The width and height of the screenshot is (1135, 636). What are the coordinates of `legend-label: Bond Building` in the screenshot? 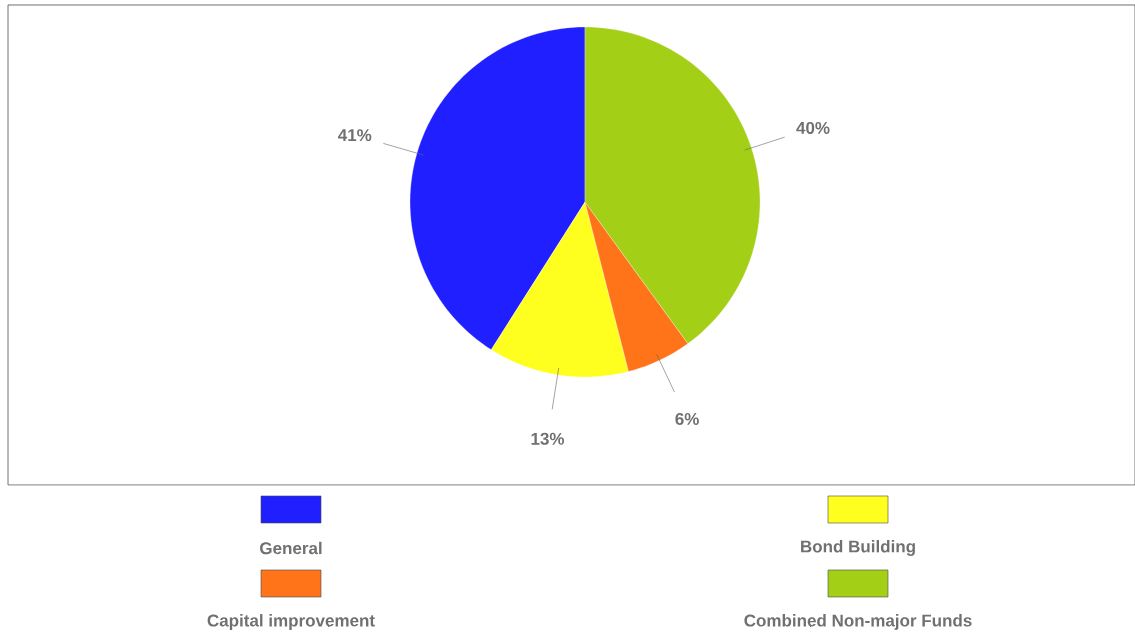 It's located at (858, 548).